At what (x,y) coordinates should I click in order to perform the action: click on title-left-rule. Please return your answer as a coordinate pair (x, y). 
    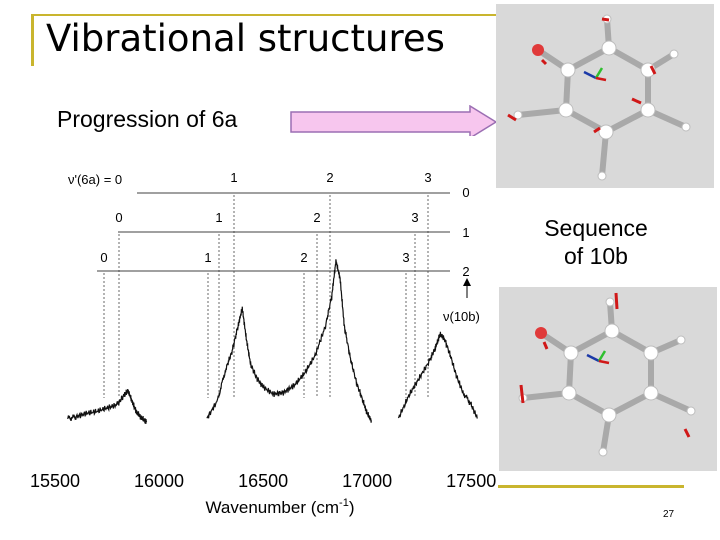
    Looking at the image, I should click on (32, 40).